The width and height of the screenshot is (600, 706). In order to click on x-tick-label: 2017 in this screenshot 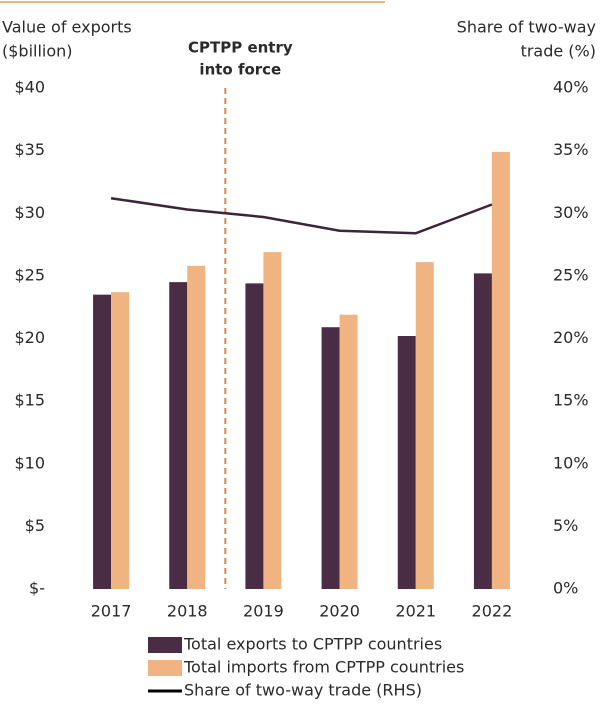, I will do `click(111, 611)`.